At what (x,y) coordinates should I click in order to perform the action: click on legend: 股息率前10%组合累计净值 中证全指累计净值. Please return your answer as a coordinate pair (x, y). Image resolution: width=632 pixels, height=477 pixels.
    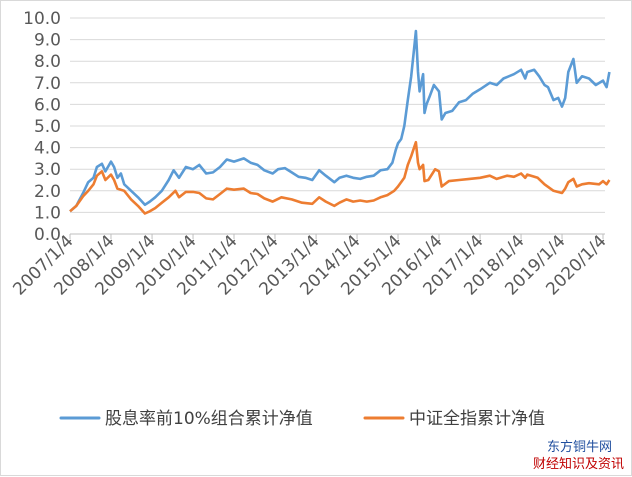
    Looking at the image, I should click on (302, 419).